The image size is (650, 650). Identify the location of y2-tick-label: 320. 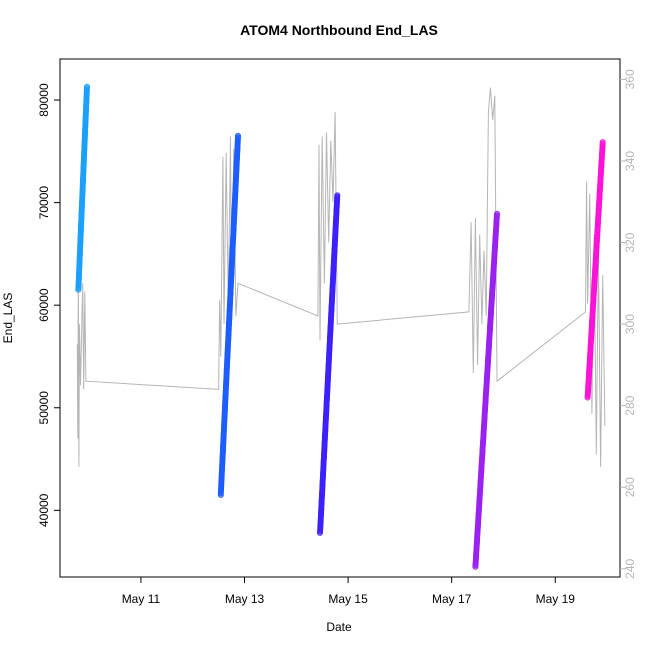
(630, 242).